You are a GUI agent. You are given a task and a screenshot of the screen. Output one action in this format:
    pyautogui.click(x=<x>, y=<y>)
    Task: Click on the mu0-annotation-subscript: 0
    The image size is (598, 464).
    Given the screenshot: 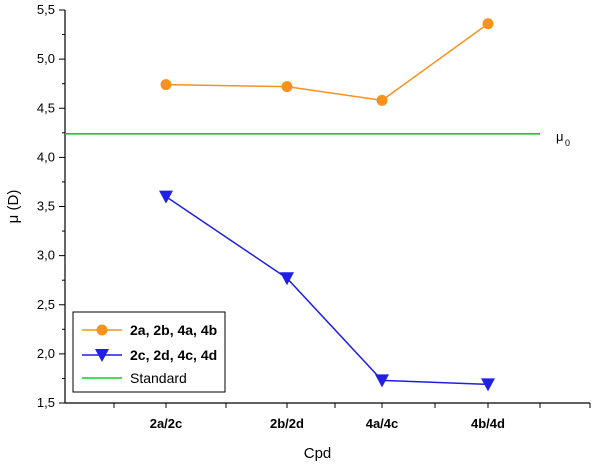 What is the action you would take?
    pyautogui.click(x=567, y=143)
    